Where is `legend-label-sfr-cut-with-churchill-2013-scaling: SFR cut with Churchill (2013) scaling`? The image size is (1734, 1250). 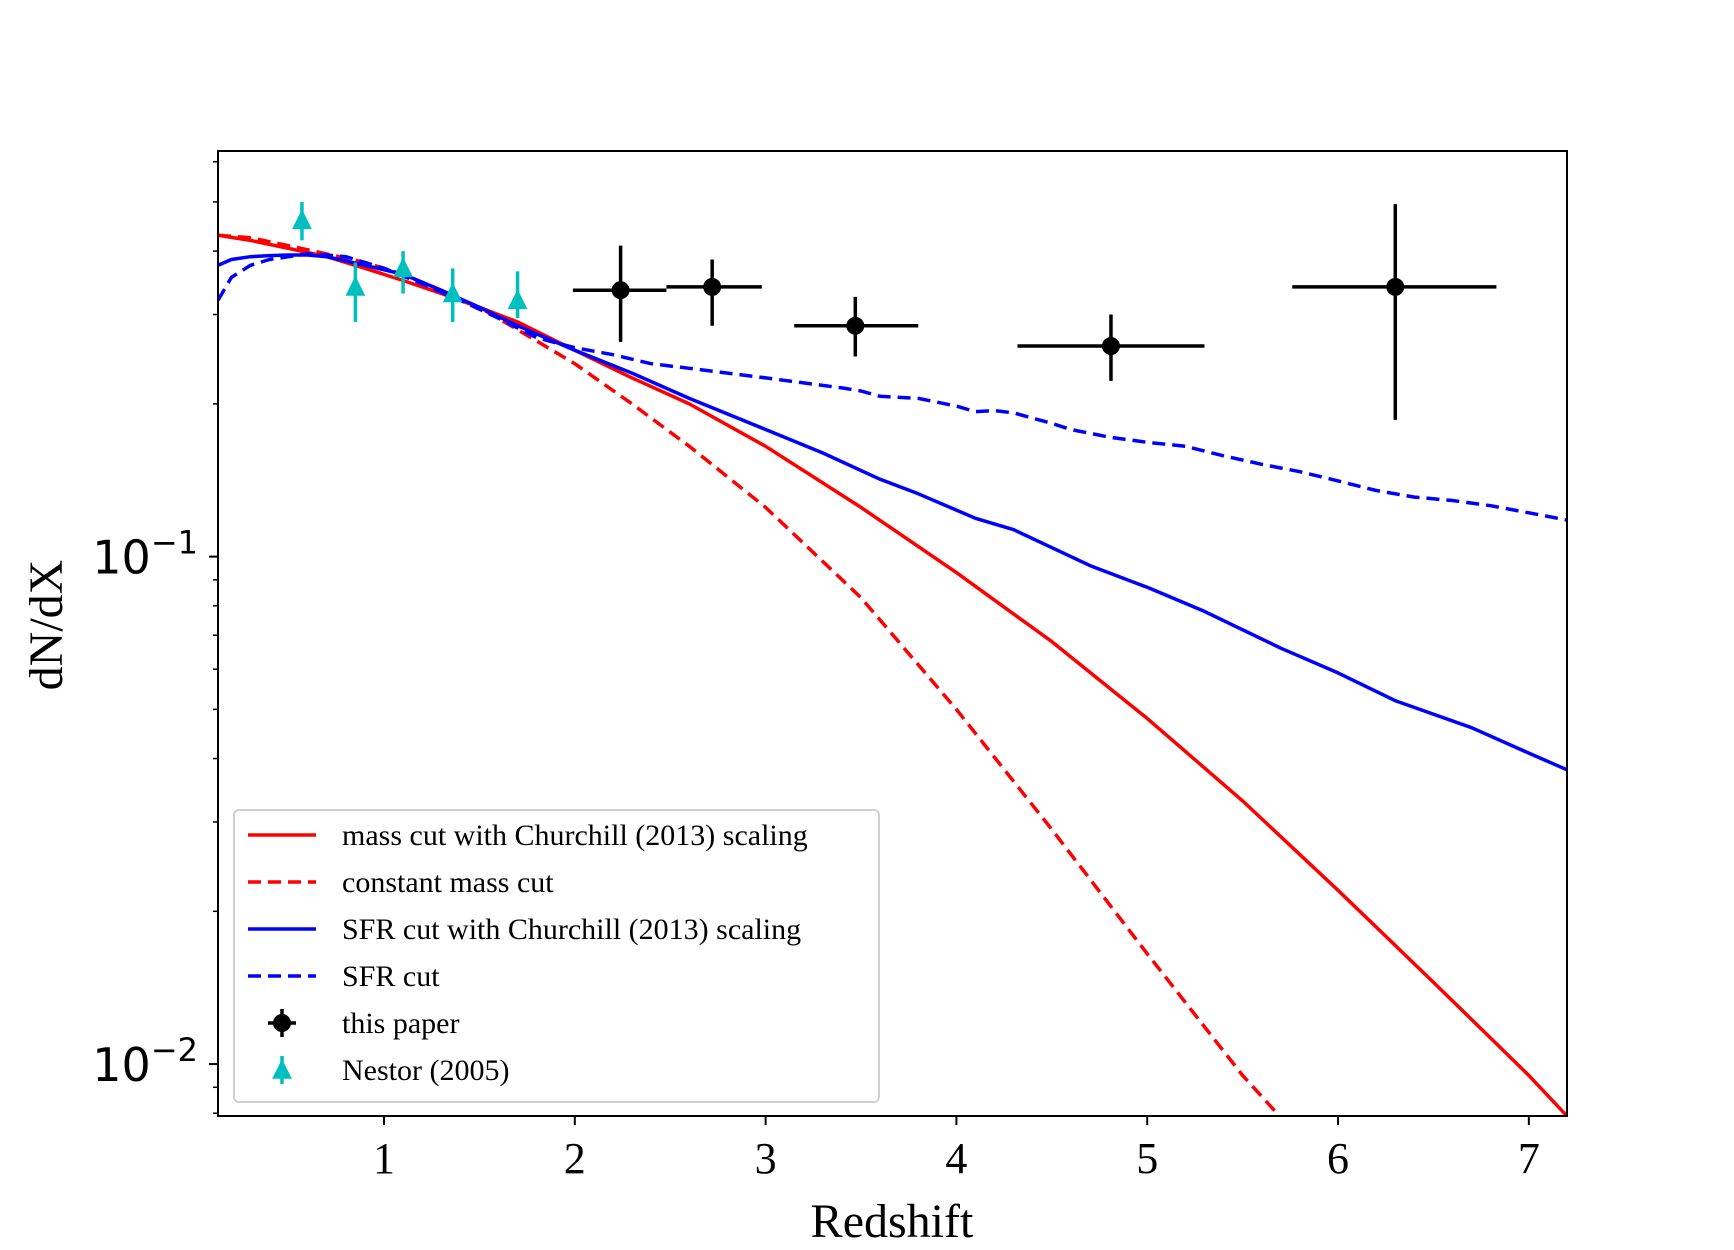 legend-label-sfr-cut-with-churchill-2013-scaling: SFR cut with Churchill (2013) scaling is located at coordinates (571, 929).